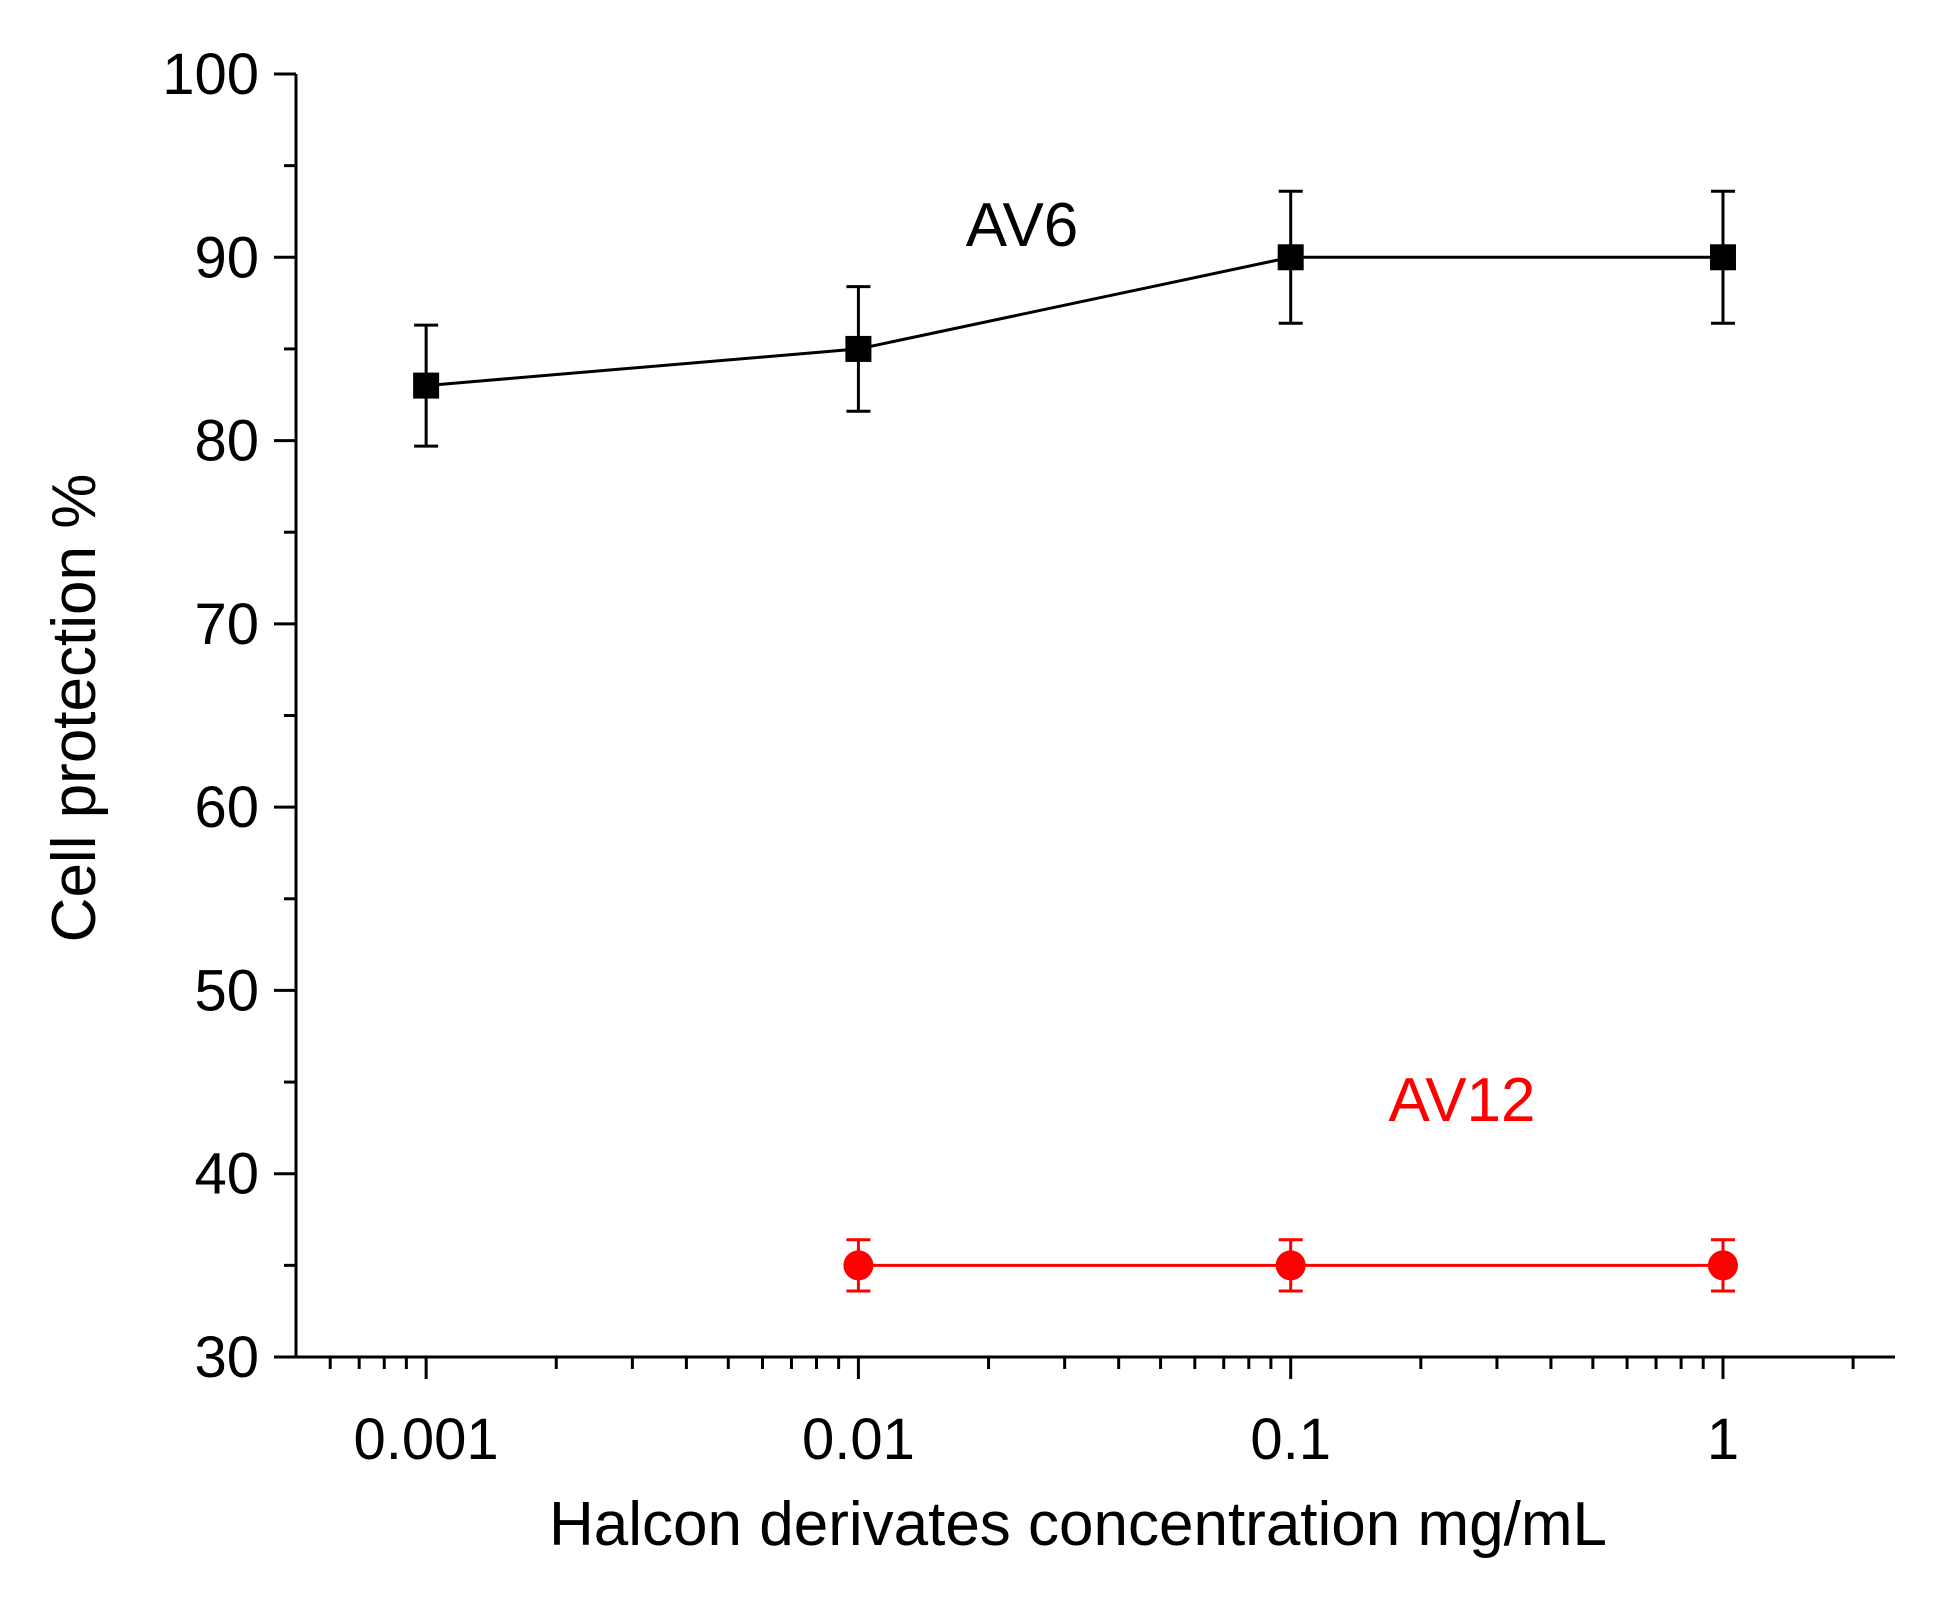 This screenshot has height=1624, width=1959. I want to click on y-tick-label: 90, so click(226, 257).